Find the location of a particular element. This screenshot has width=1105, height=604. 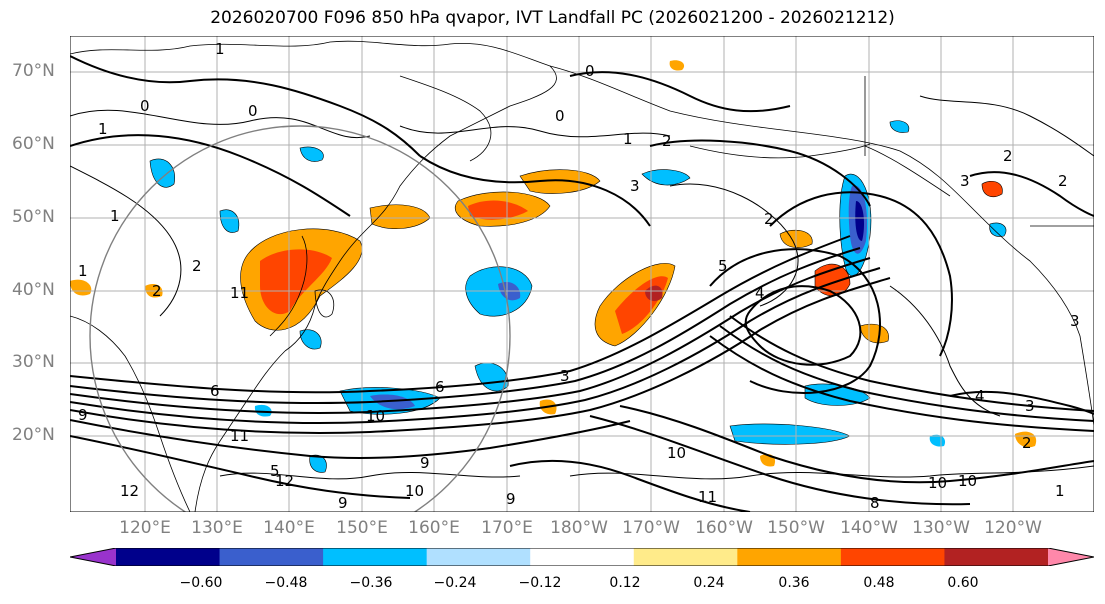

colorbar-tick-label: 0.12 is located at coordinates (625, 583).